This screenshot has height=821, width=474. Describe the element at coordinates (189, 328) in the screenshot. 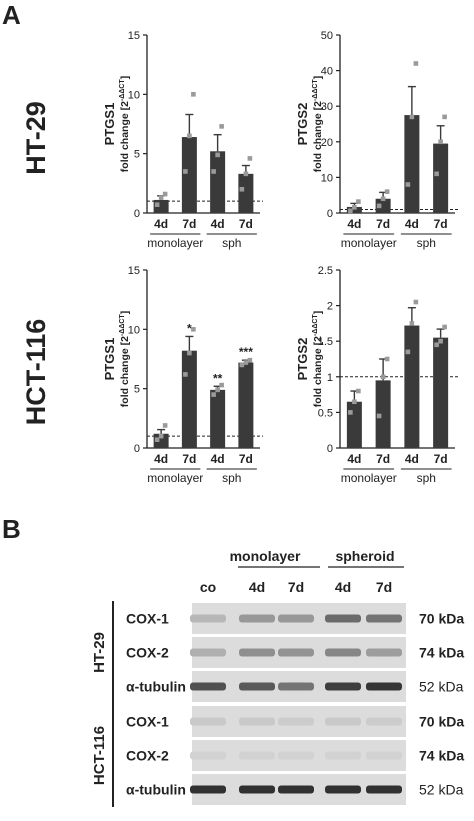

I see `significance-marker: *` at that location.